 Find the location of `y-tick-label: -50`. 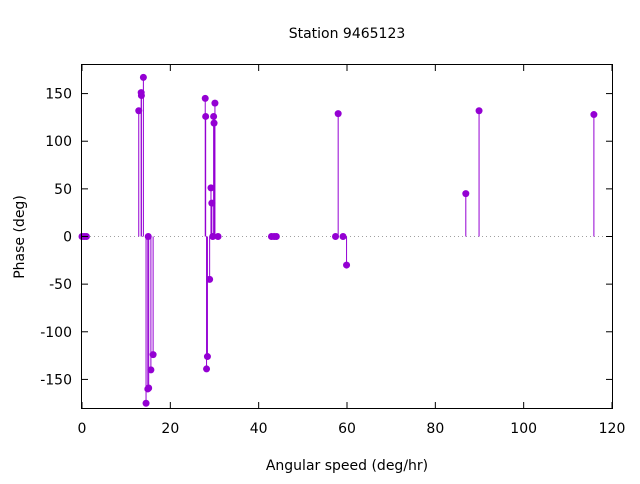

y-tick-label: -50 is located at coordinates (60, 285).